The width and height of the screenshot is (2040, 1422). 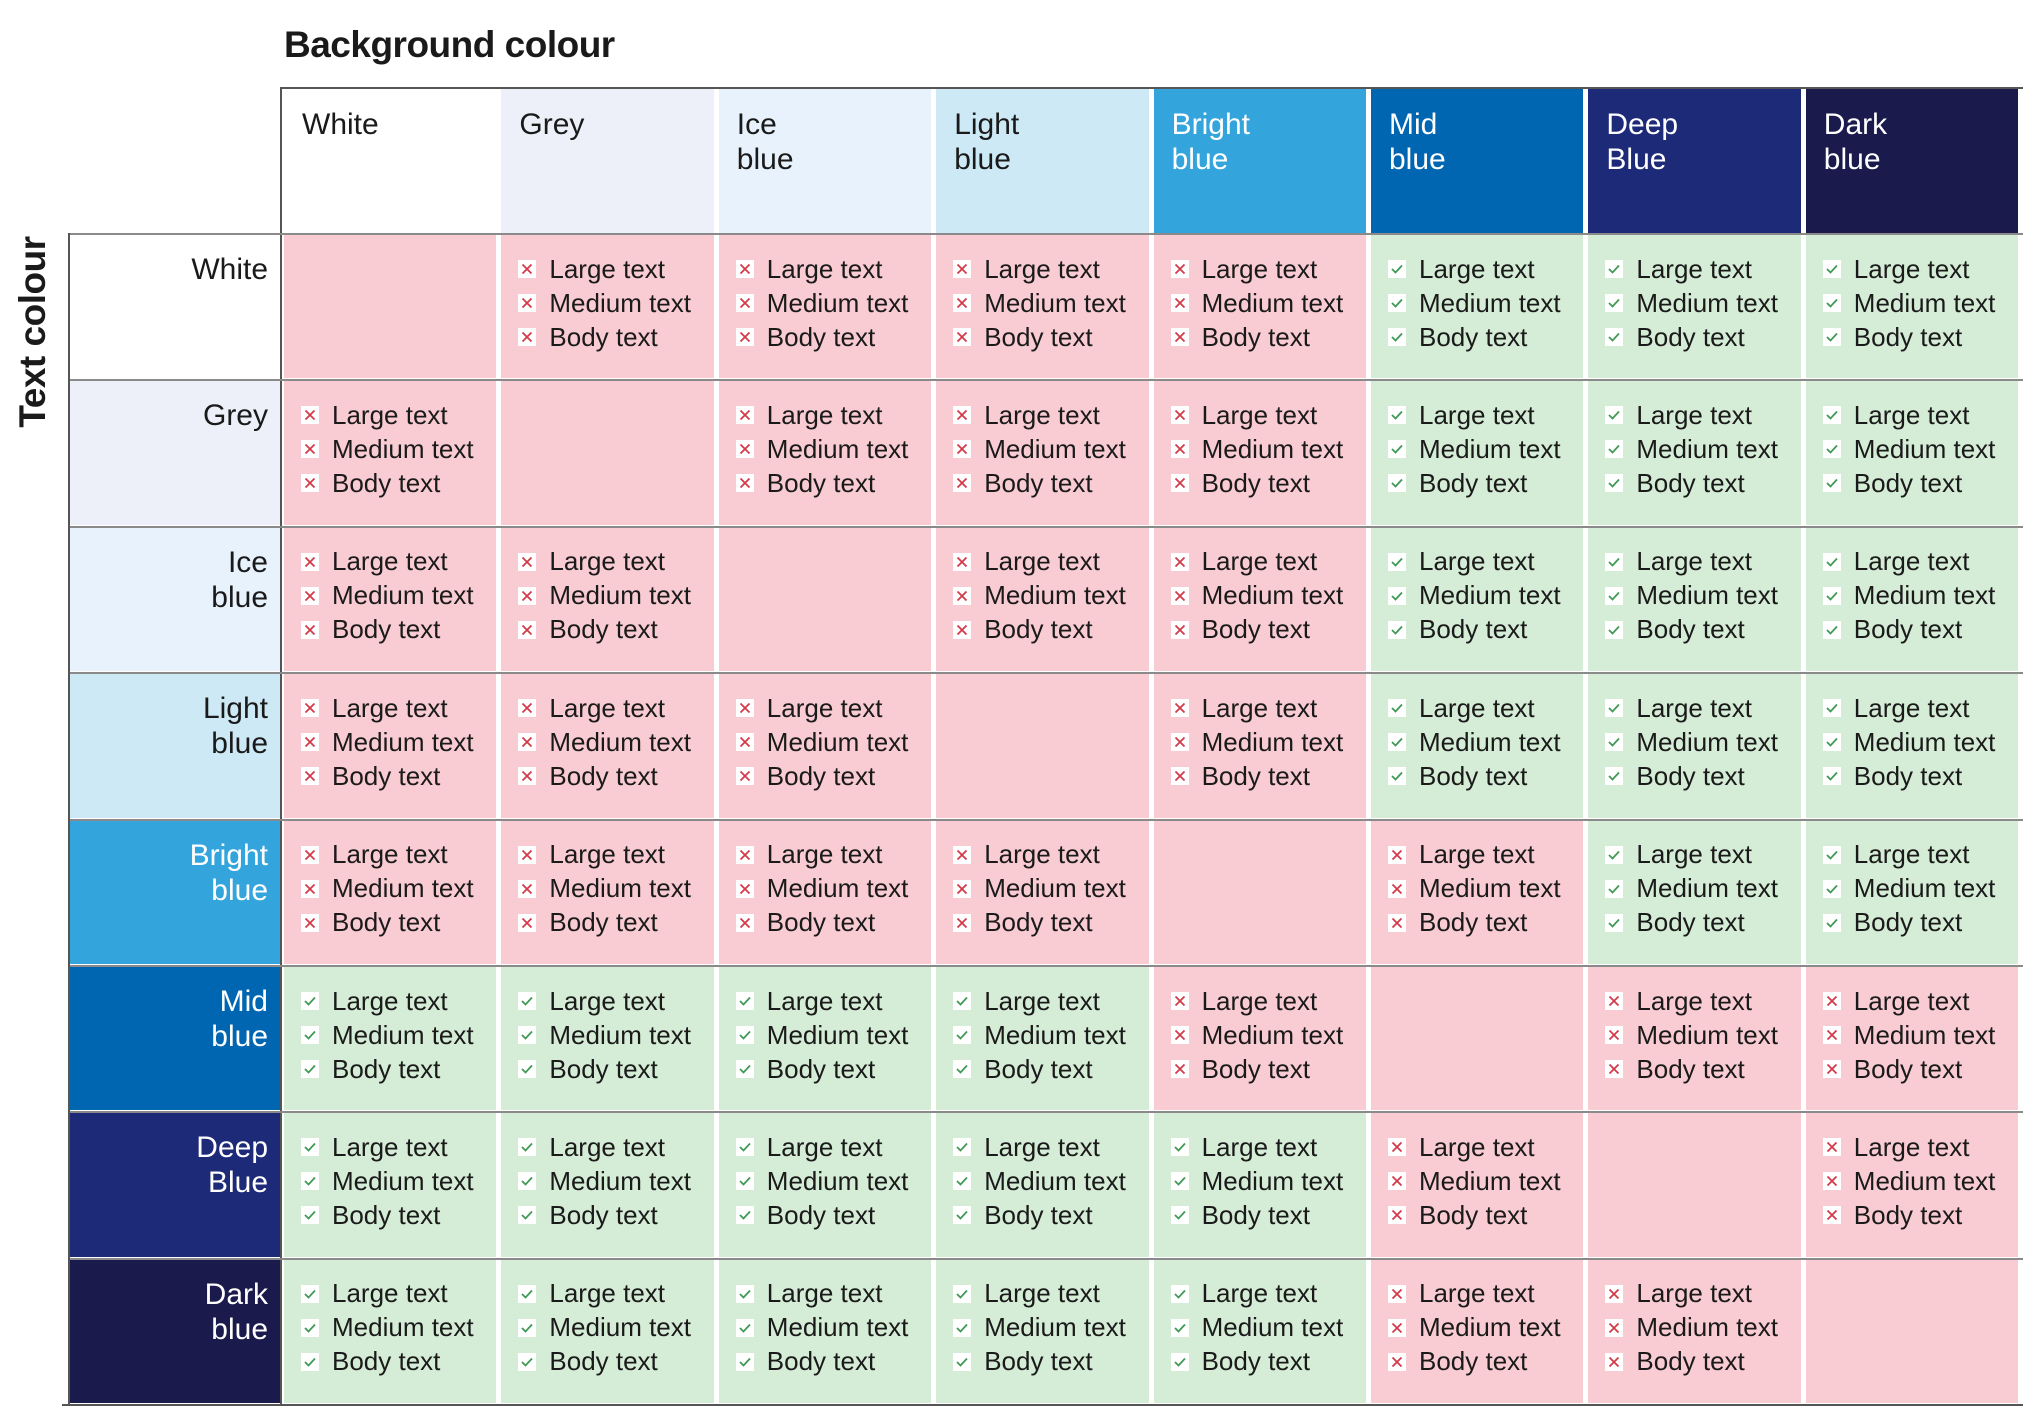 What do you see at coordinates (175, 306) in the screenshot?
I see `row-label: White` at bounding box center [175, 306].